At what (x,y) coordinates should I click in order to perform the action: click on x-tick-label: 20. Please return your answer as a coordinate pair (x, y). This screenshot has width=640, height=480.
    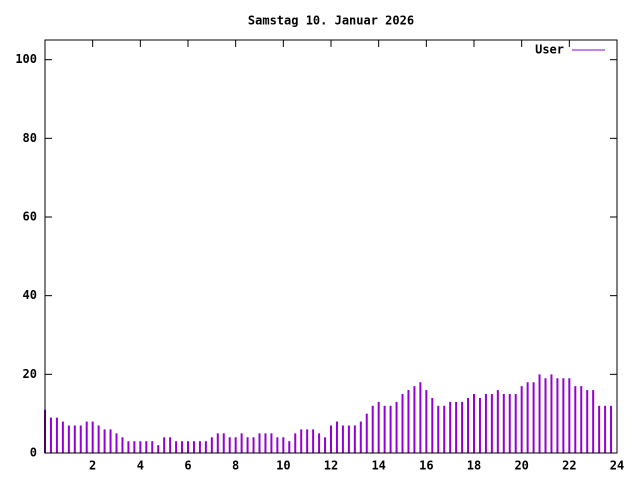
    Looking at the image, I should click on (521, 466).